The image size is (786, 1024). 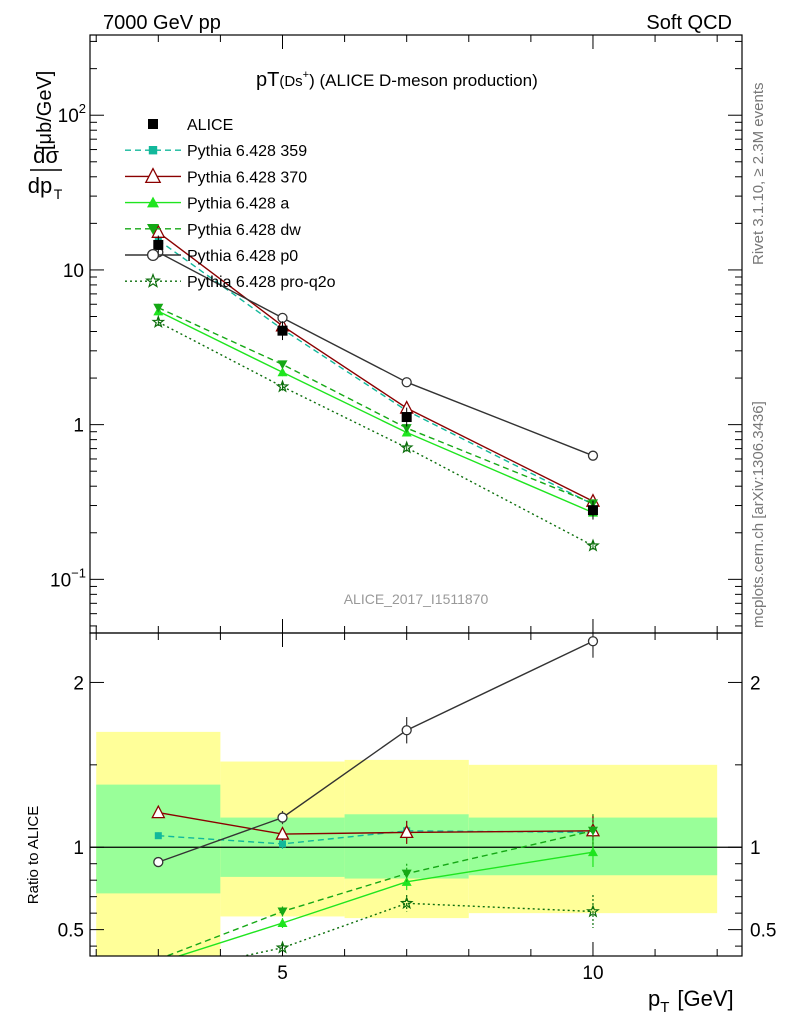 I want to click on y-axis-label-top: dσ dp T [μb/GeV], so click(x=45, y=136).